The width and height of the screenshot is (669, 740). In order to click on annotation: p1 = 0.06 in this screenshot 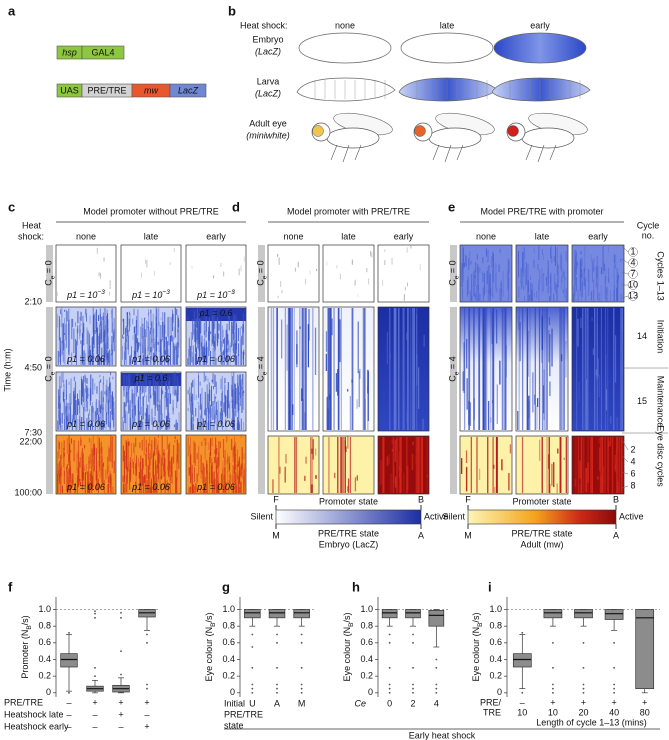, I will do `click(85, 487)`.